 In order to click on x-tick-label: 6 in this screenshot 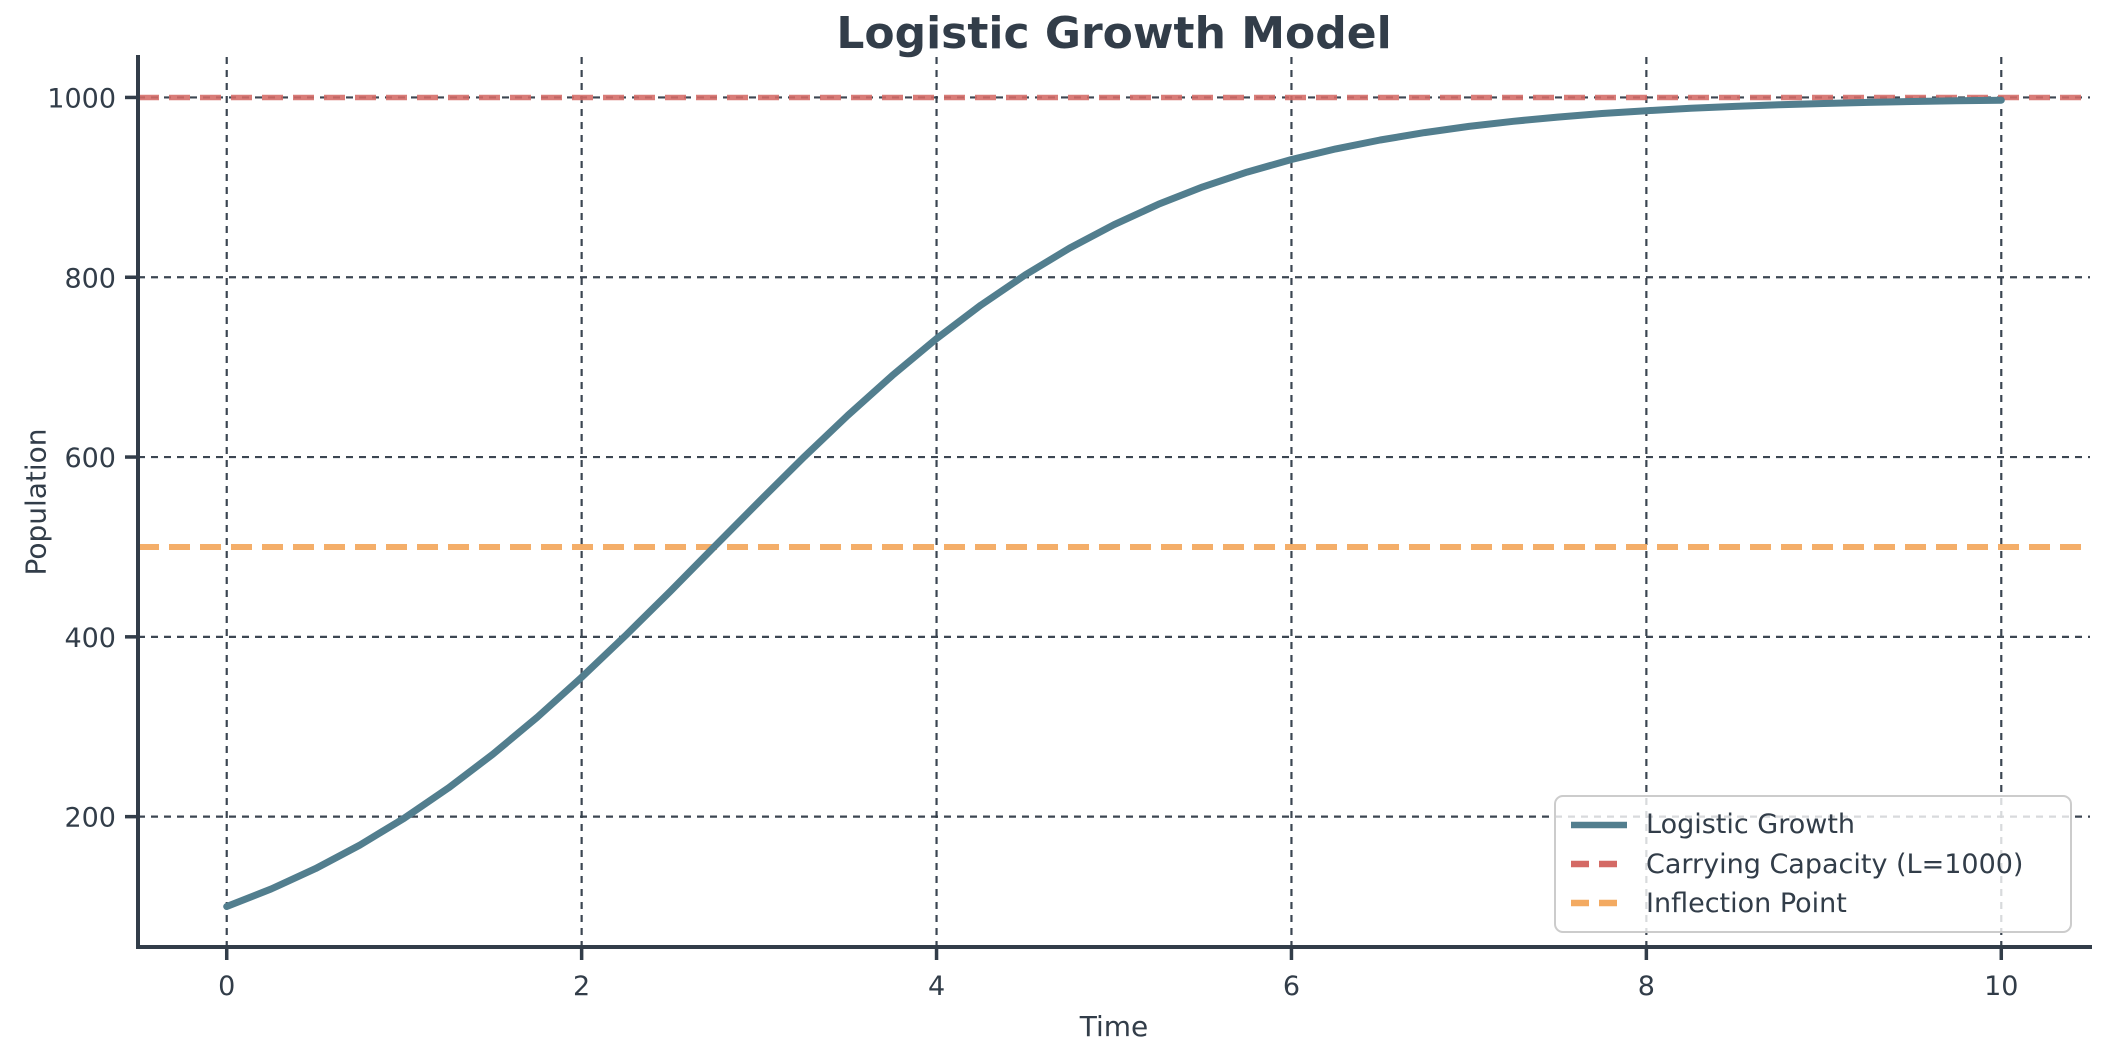, I will do `click(1291, 986)`.